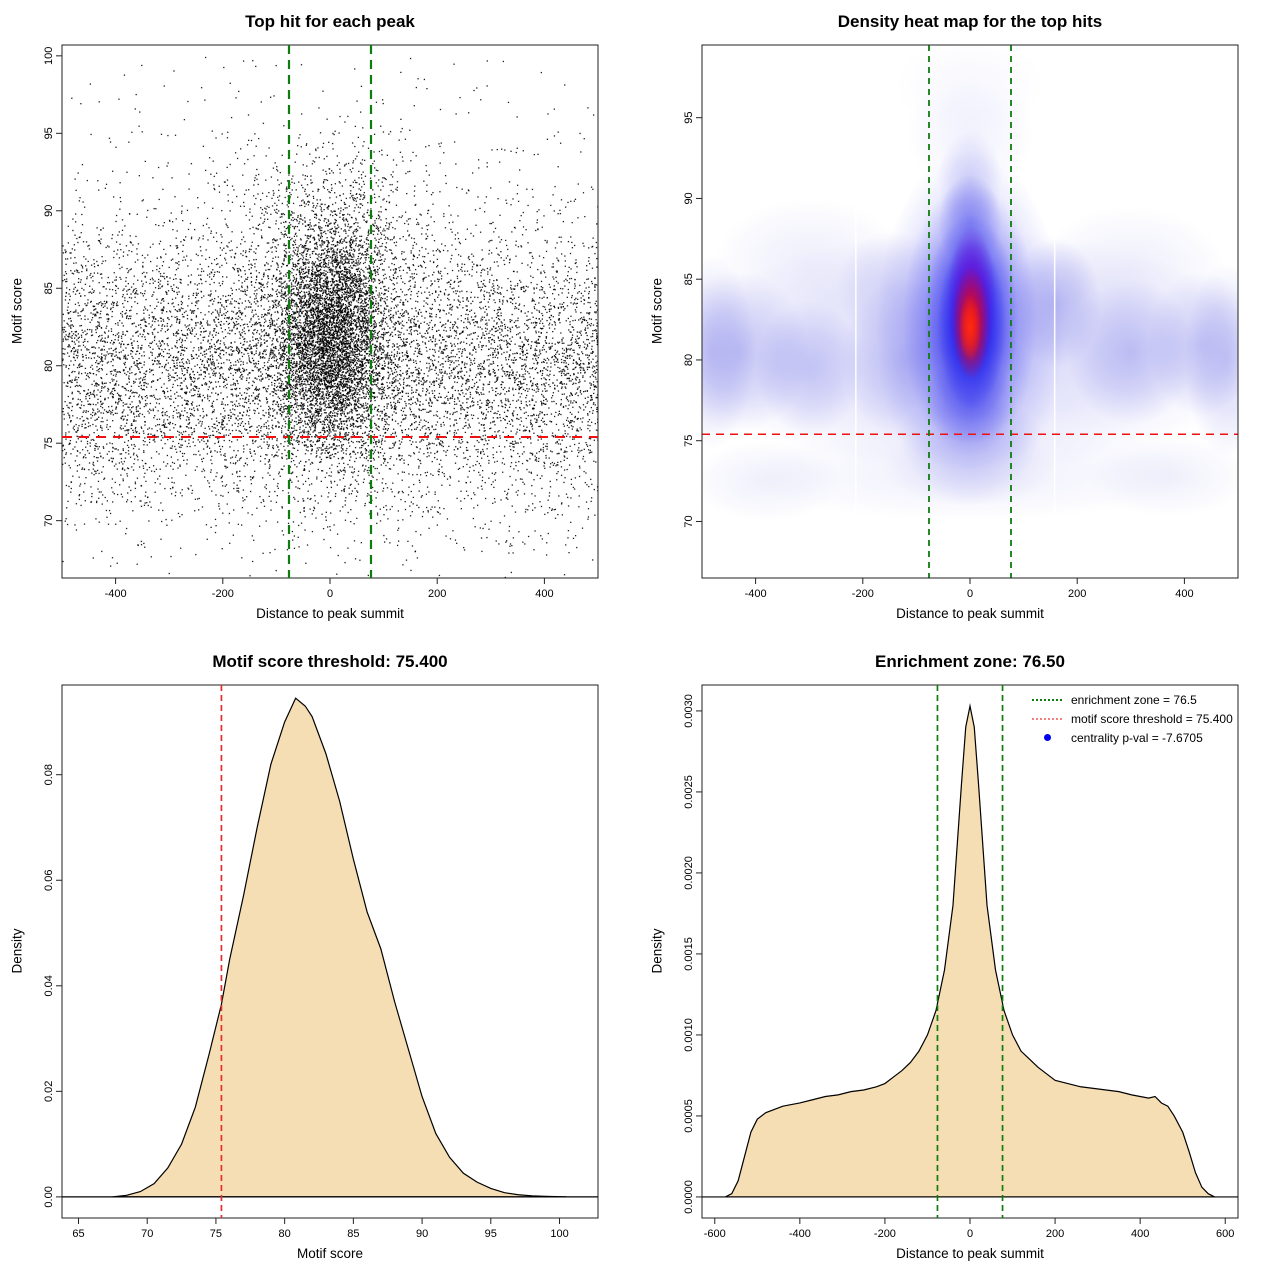  What do you see at coordinates (1137, 737) in the screenshot?
I see `legend-label: centrality p-val = -7.6705` at bounding box center [1137, 737].